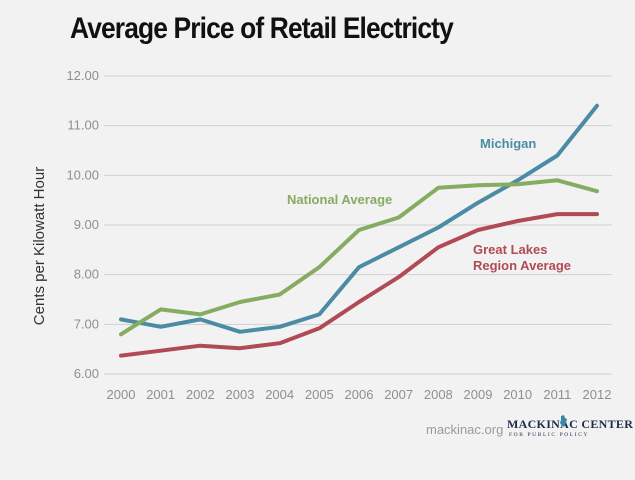 This screenshot has height=480, width=635. I want to click on y-axis-label: Cents per Kilowatt Hour, so click(39, 246).